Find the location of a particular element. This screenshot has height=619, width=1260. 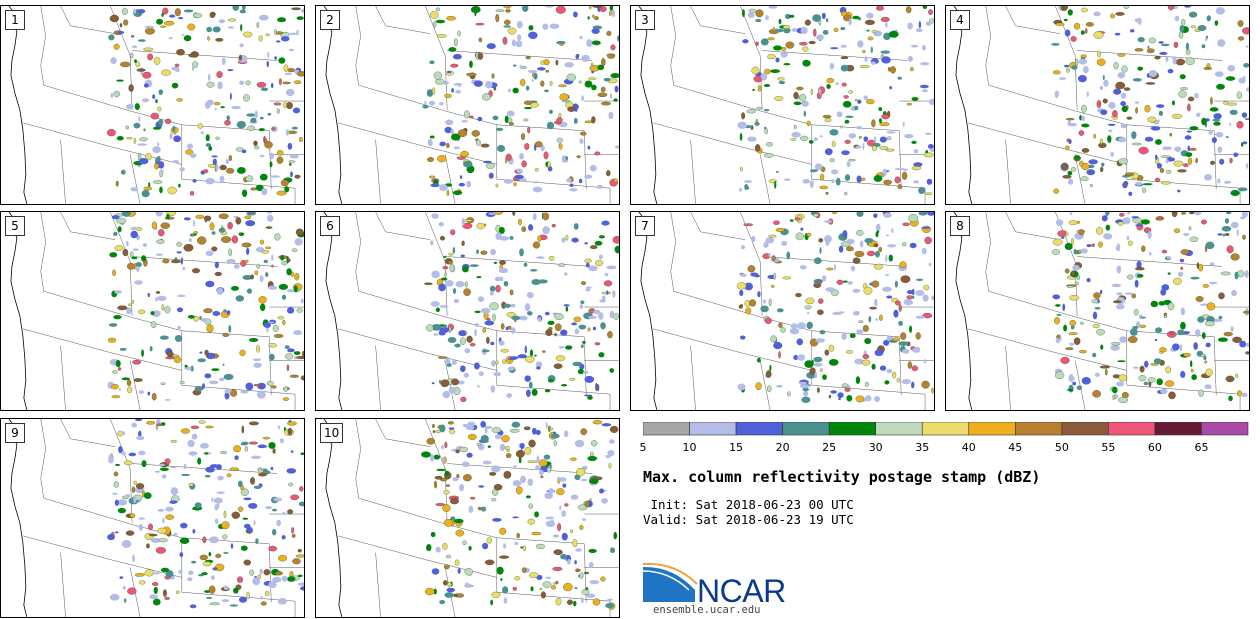

postage-stamp-panel: 9 is located at coordinates (152, 518).